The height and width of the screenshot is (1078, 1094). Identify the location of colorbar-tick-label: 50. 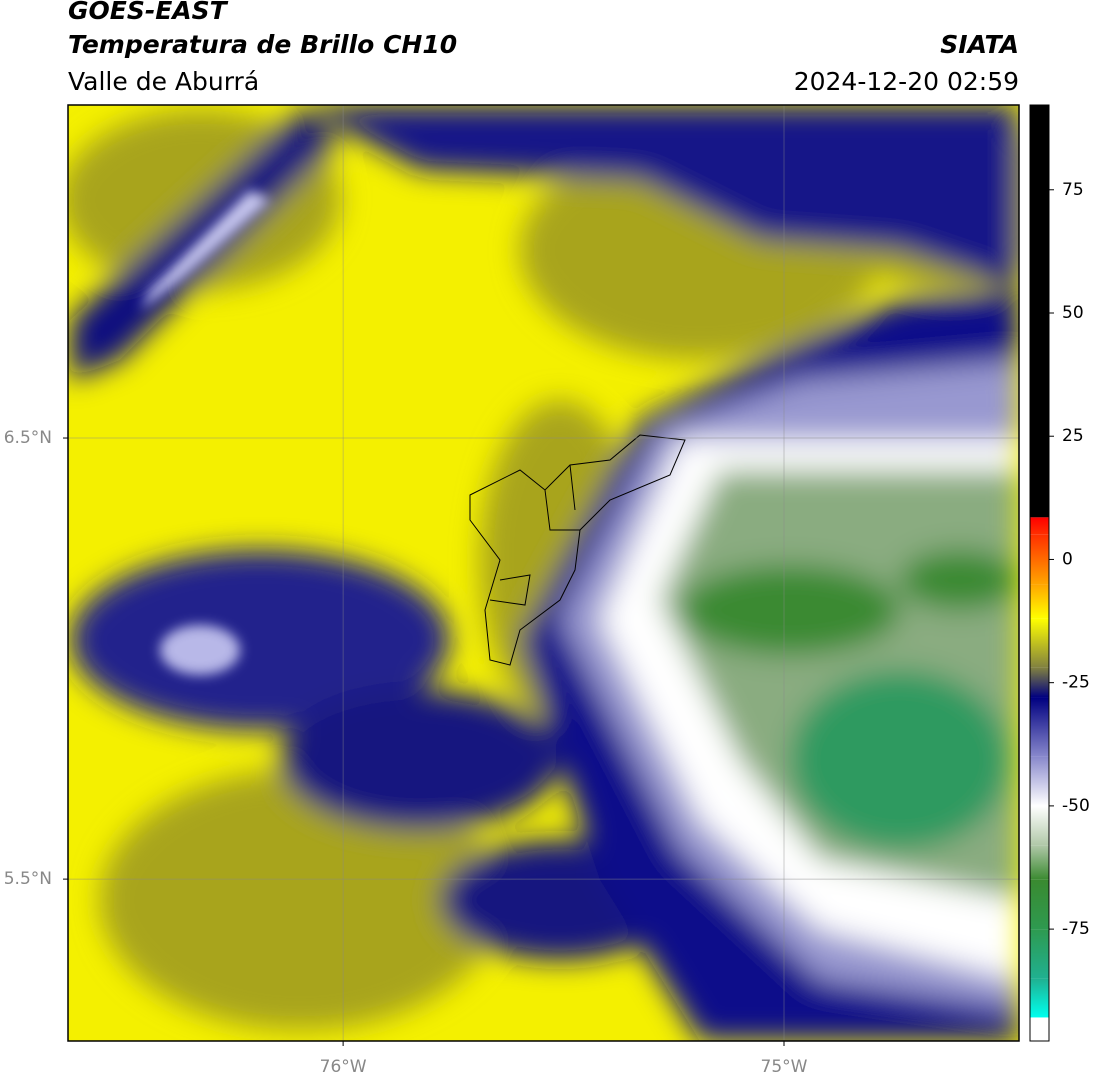
(1073, 313).